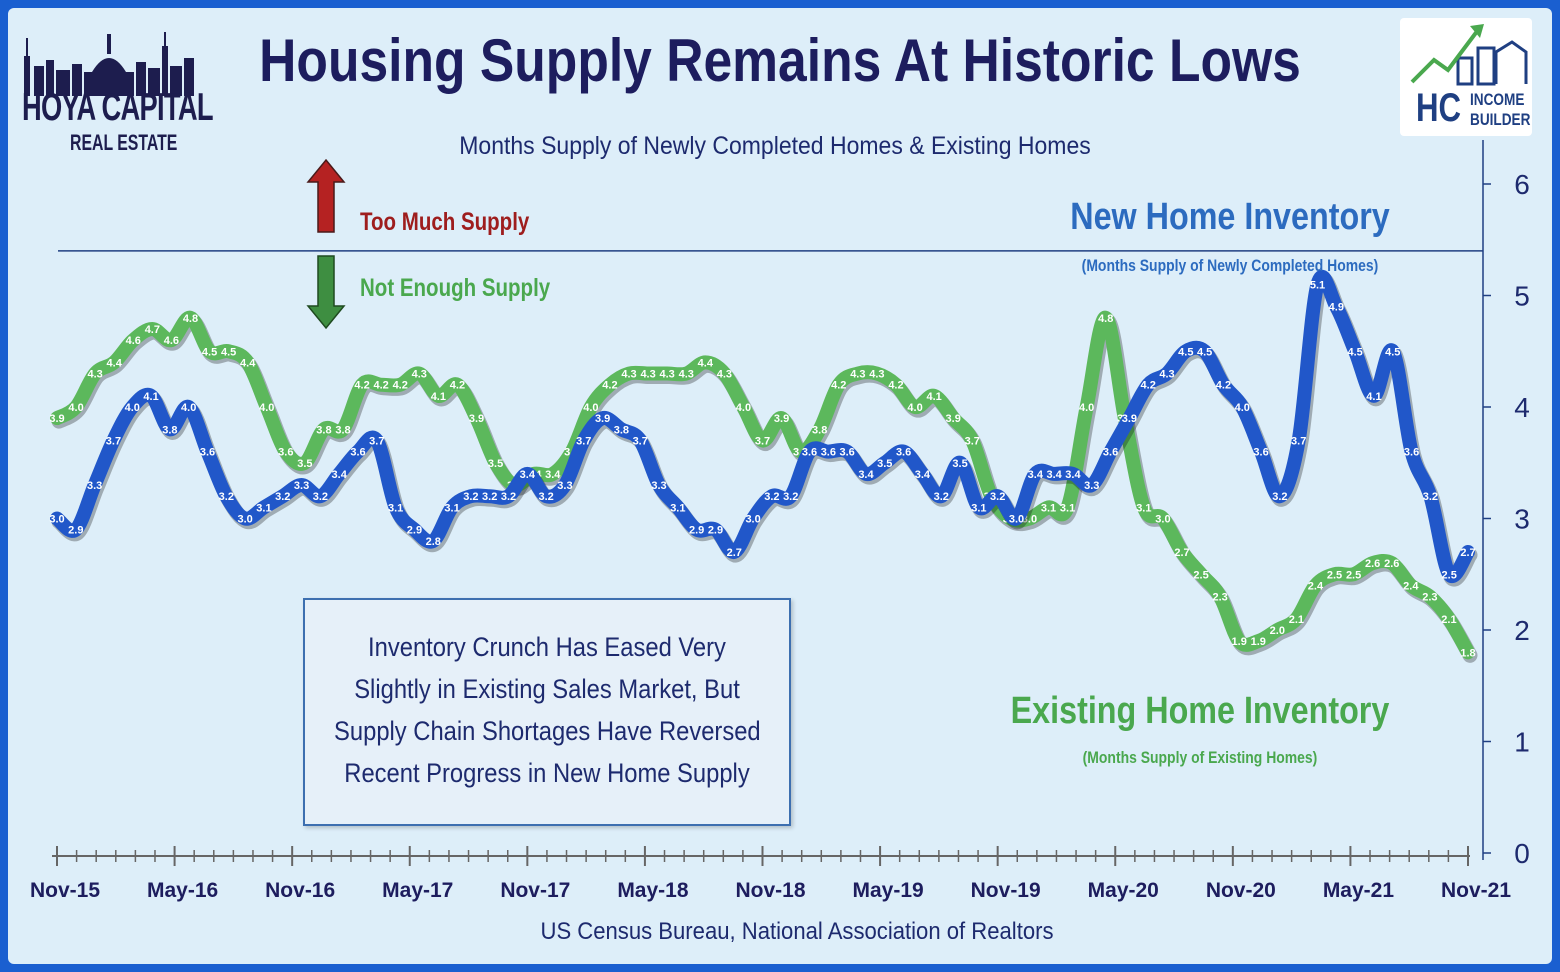 The image size is (1560, 972). What do you see at coordinates (1166, 375) in the screenshot?
I see `new-data-label: 4.3` at bounding box center [1166, 375].